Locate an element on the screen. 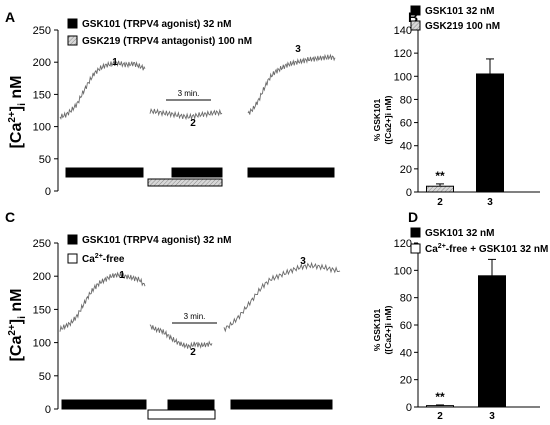 The image size is (550, 425). panel-d-legend-label-sup: 2+ is located at coordinates (442, 246).